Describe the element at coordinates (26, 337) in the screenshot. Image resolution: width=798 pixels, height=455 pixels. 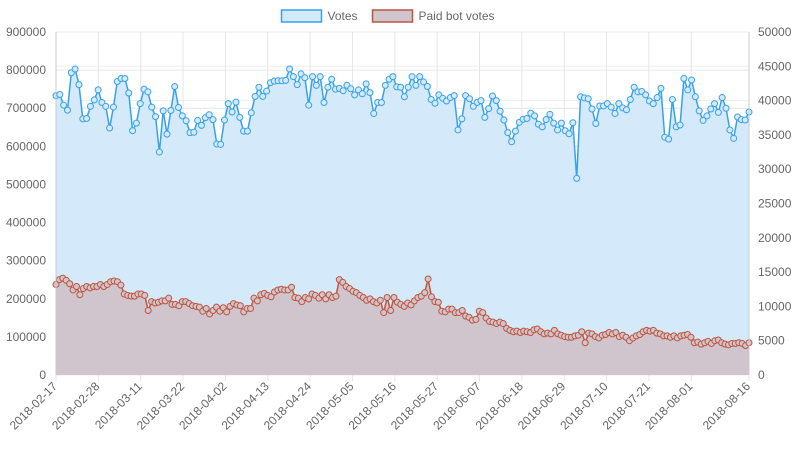
I see `y-left-tick-label: 100000` at that location.